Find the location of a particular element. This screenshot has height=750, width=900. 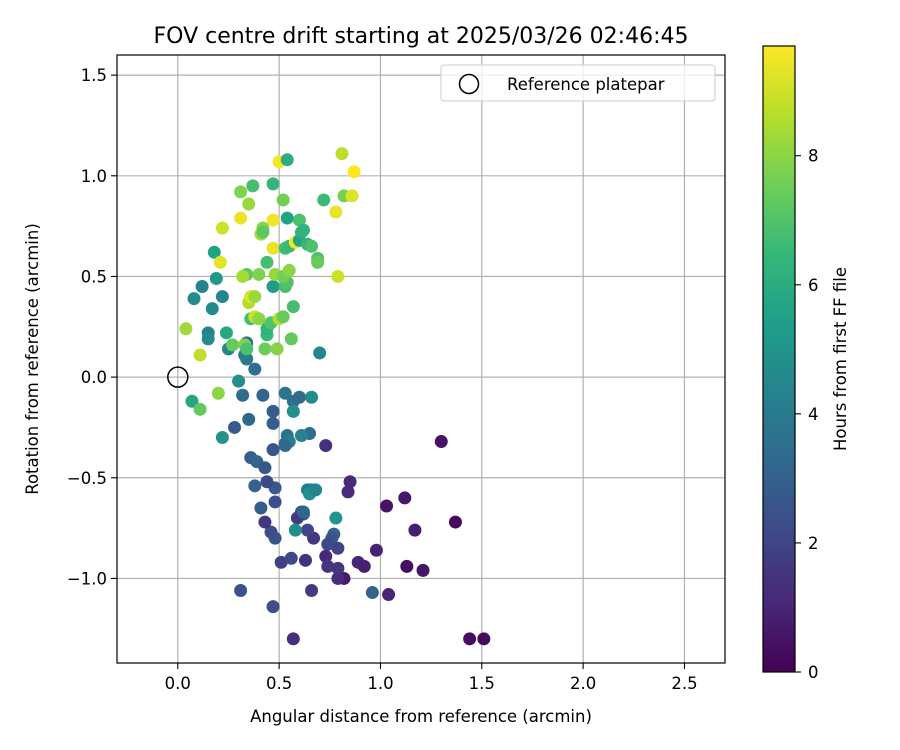

x-tick-label: 0.0 is located at coordinates (178, 683).